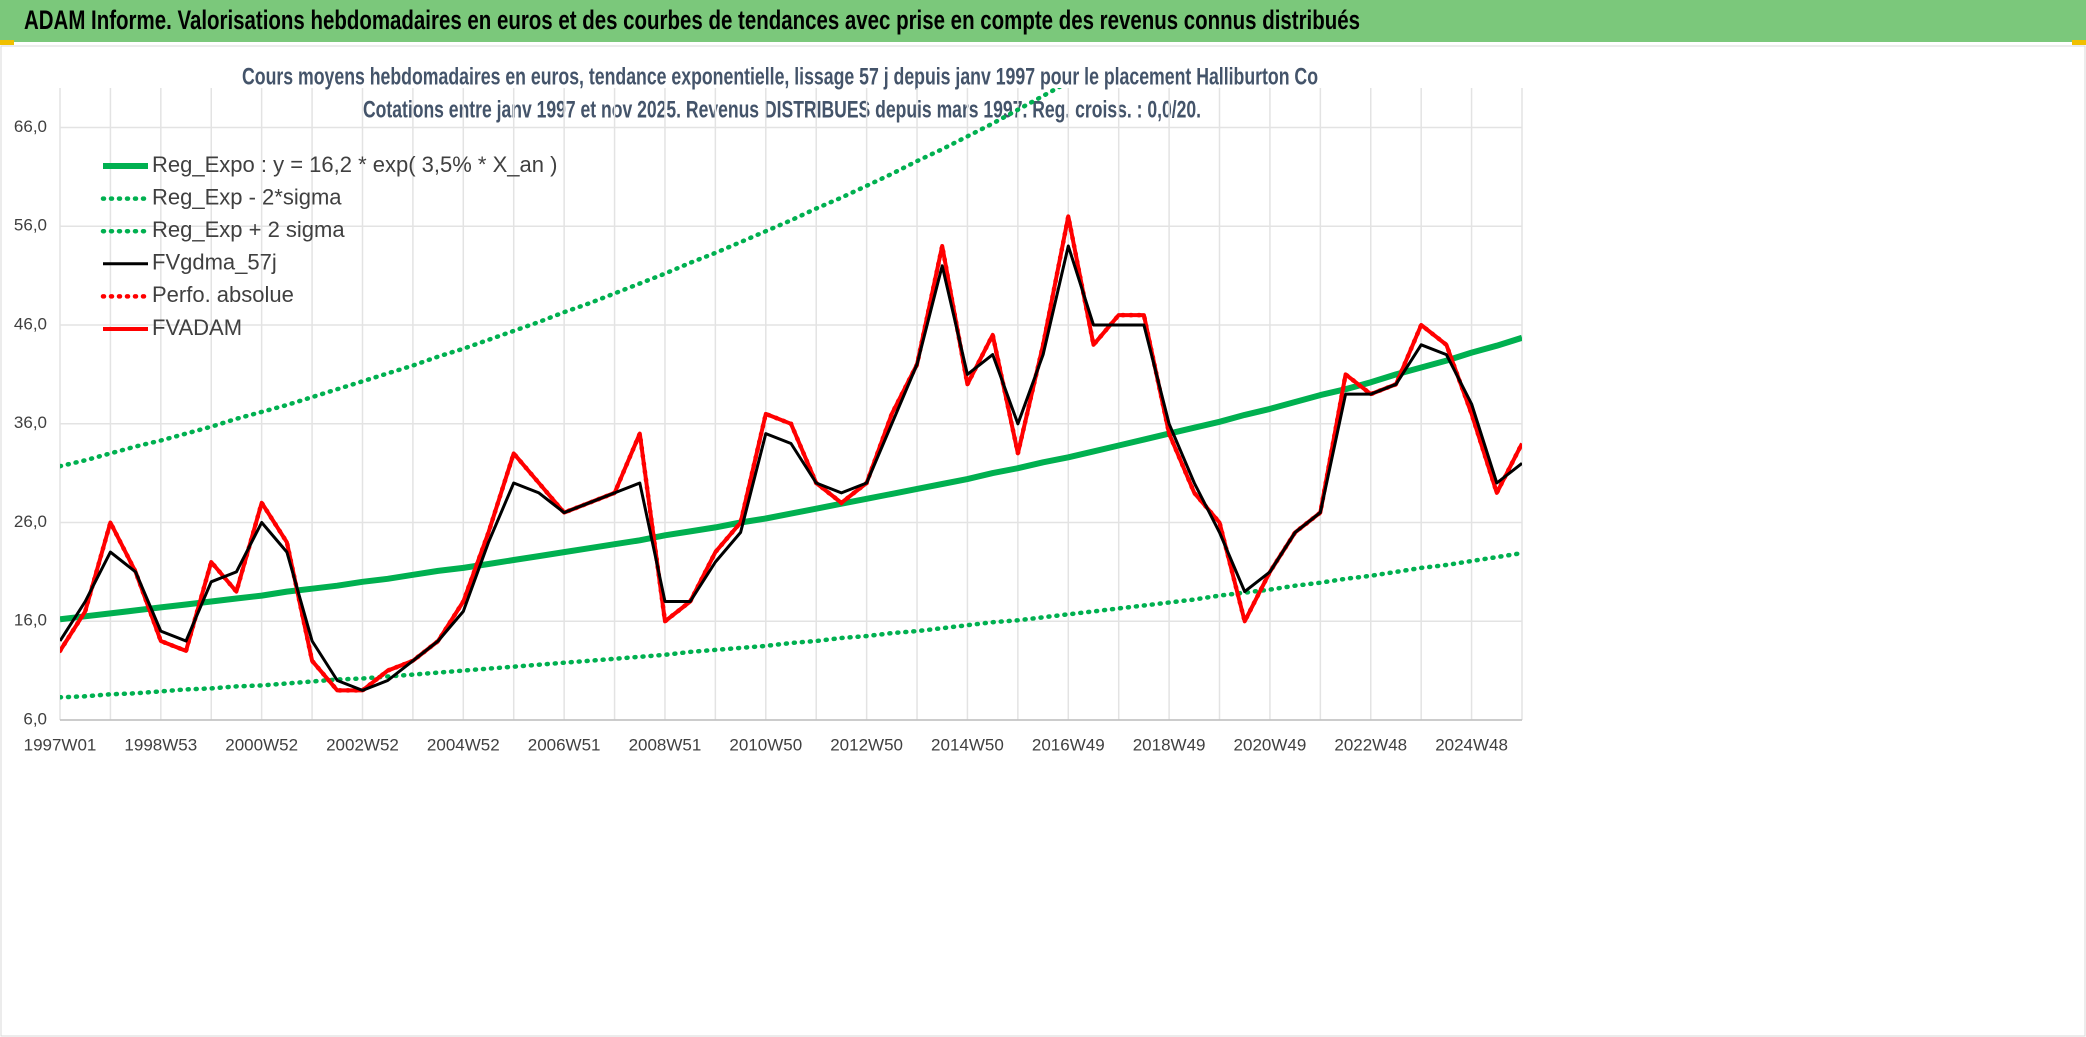  I want to click on x-tick-label: 2018W49, so click(1169, 744).